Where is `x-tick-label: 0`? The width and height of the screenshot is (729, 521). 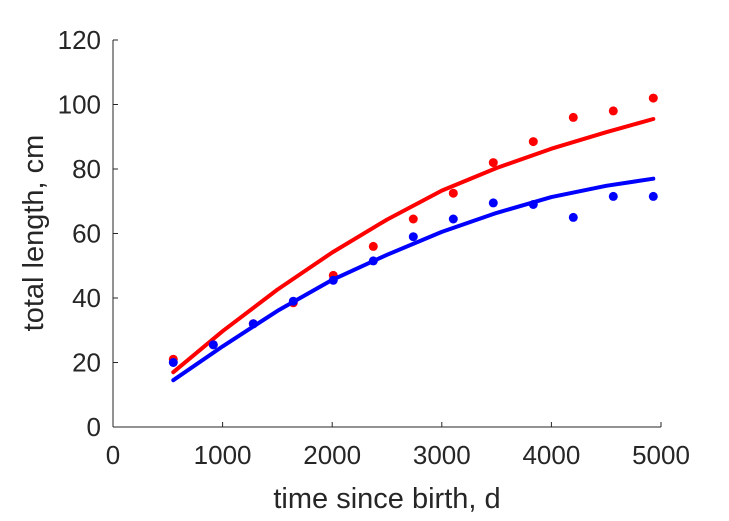 x-tick-label: 0 is located at coordinates (113, 455).